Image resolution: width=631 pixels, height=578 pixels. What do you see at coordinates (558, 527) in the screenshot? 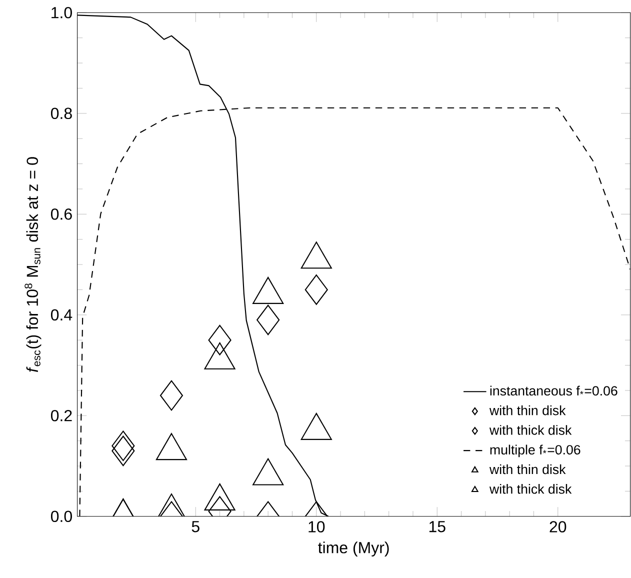
I see `x-tick-label: 20` at bounding box center [558, 527].